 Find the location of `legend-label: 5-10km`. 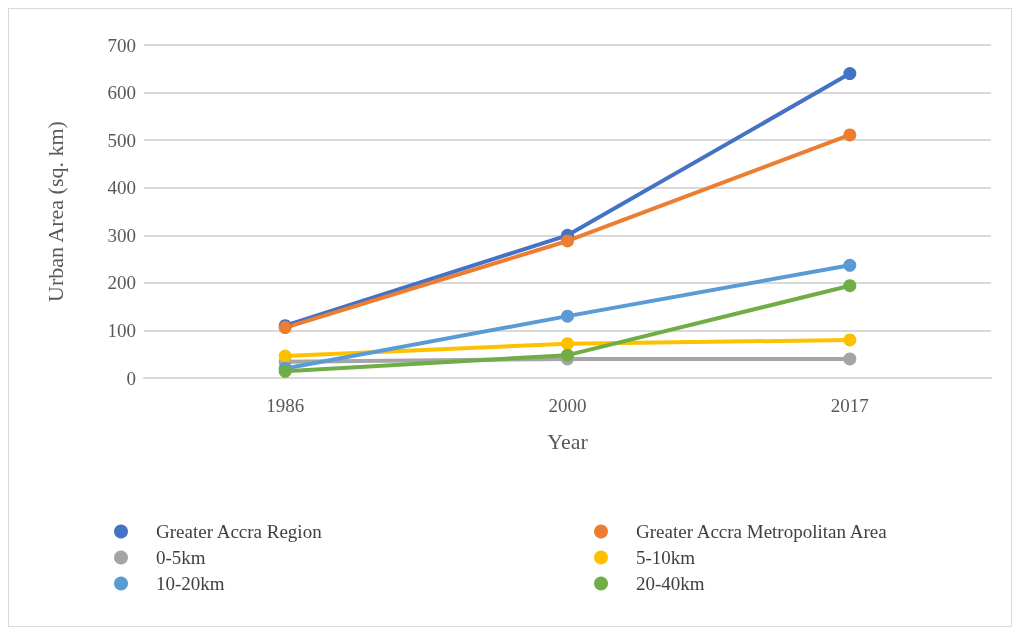

legend-label: 5-10km is located at coordinates (666, 557).